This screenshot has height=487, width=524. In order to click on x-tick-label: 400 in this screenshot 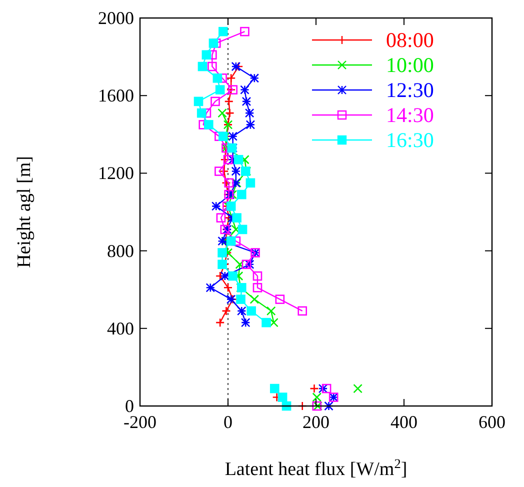, I will do `click(404, 422)`.